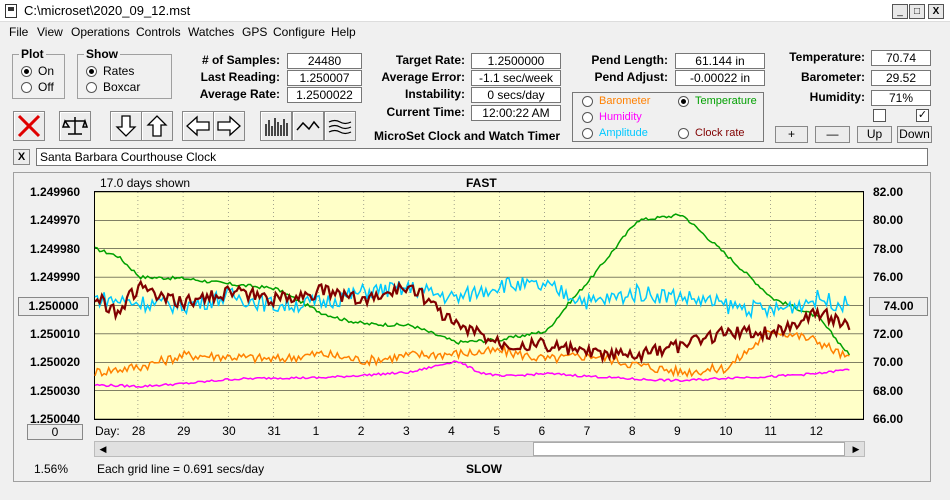 This screenshot has height=500, width=950. I want to click on scroll-thumb, so click(689, 449).